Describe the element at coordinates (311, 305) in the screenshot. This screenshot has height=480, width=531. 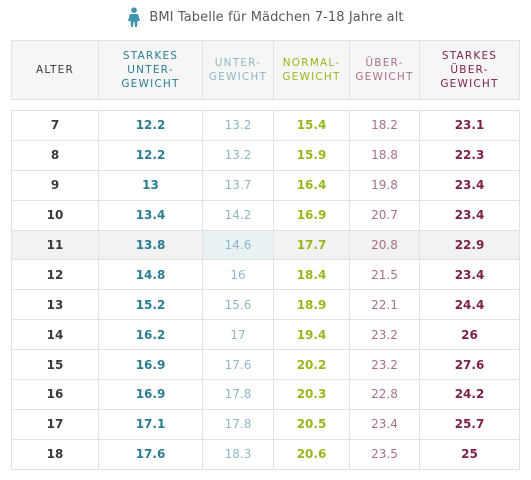
I see `cell-normalgewicht: 18.9` at that location.